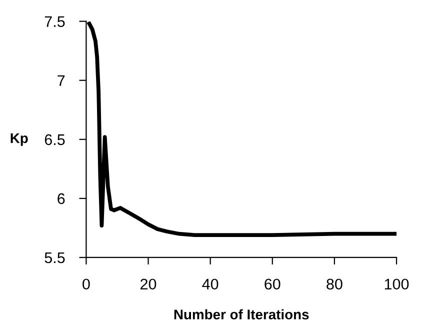  I want to click on x-tick-label: 20, so click(148, 284).